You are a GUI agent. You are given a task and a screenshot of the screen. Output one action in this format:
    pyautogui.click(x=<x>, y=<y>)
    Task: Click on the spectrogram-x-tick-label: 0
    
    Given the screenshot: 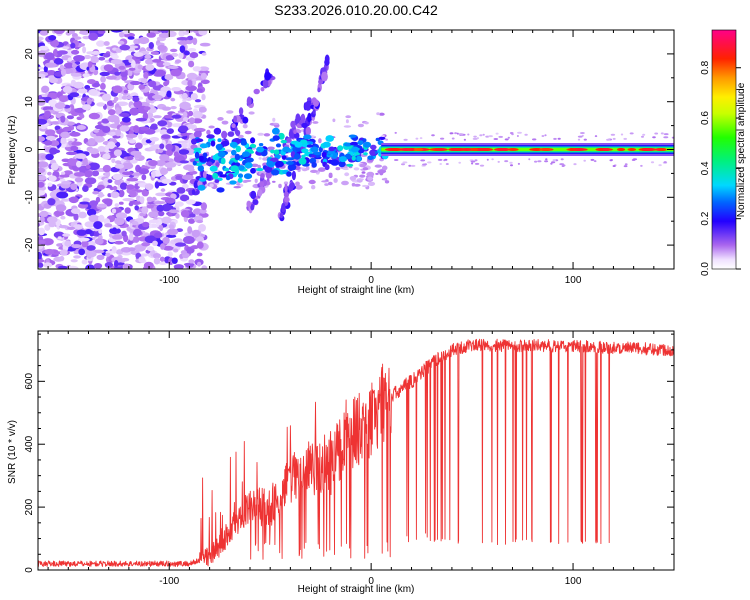 What is the action you would take?
    pyautogui.click(x=371, y=280)
    